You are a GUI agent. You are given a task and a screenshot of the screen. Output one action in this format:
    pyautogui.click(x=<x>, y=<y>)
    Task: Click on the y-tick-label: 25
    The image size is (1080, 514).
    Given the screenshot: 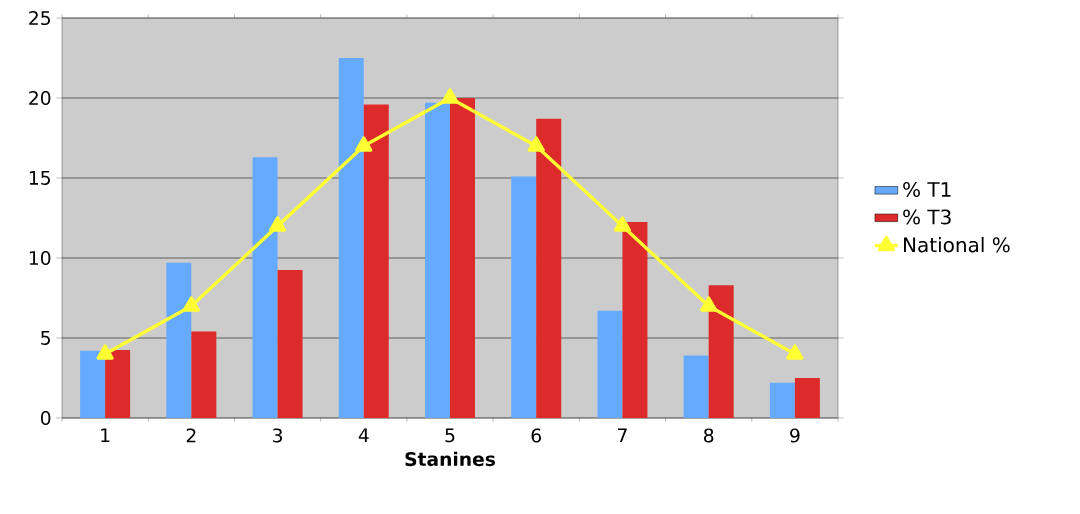 What is the action you would take?
    pyautogui.click(x=39, y=18)
    